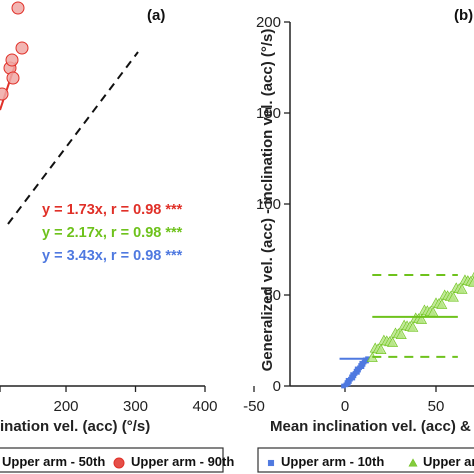 The width and height of the screenshot is (474, 474). What do you see at coordinates (448, 461) in the screenshot?
I see `legend-label-4: Upper arm` at bounding box center [448, 461].